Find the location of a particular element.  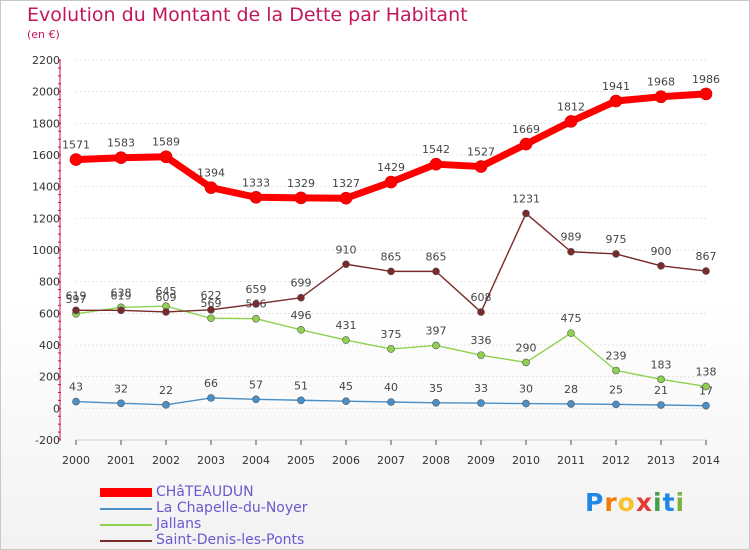

data-label: 1669 is located at coordinates (526, 129).